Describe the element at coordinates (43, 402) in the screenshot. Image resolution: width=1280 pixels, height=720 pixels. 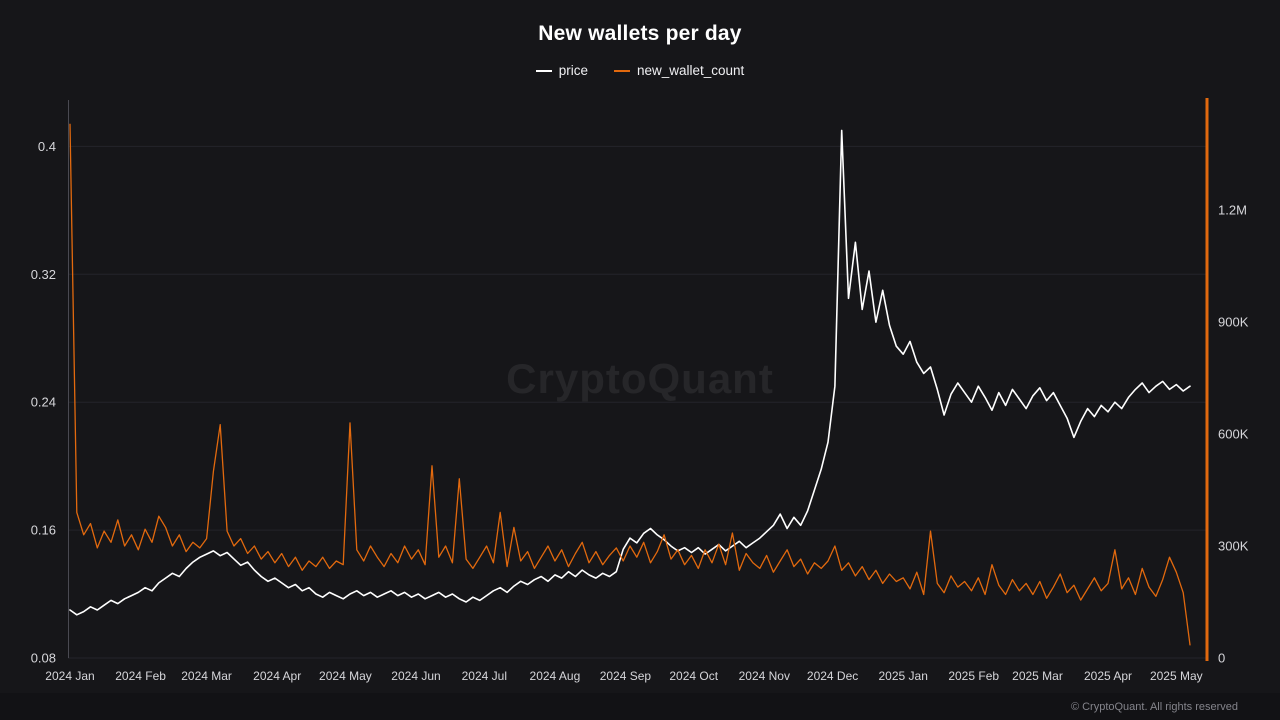
I see `left-axis-tick-label: 0.24` at that location.